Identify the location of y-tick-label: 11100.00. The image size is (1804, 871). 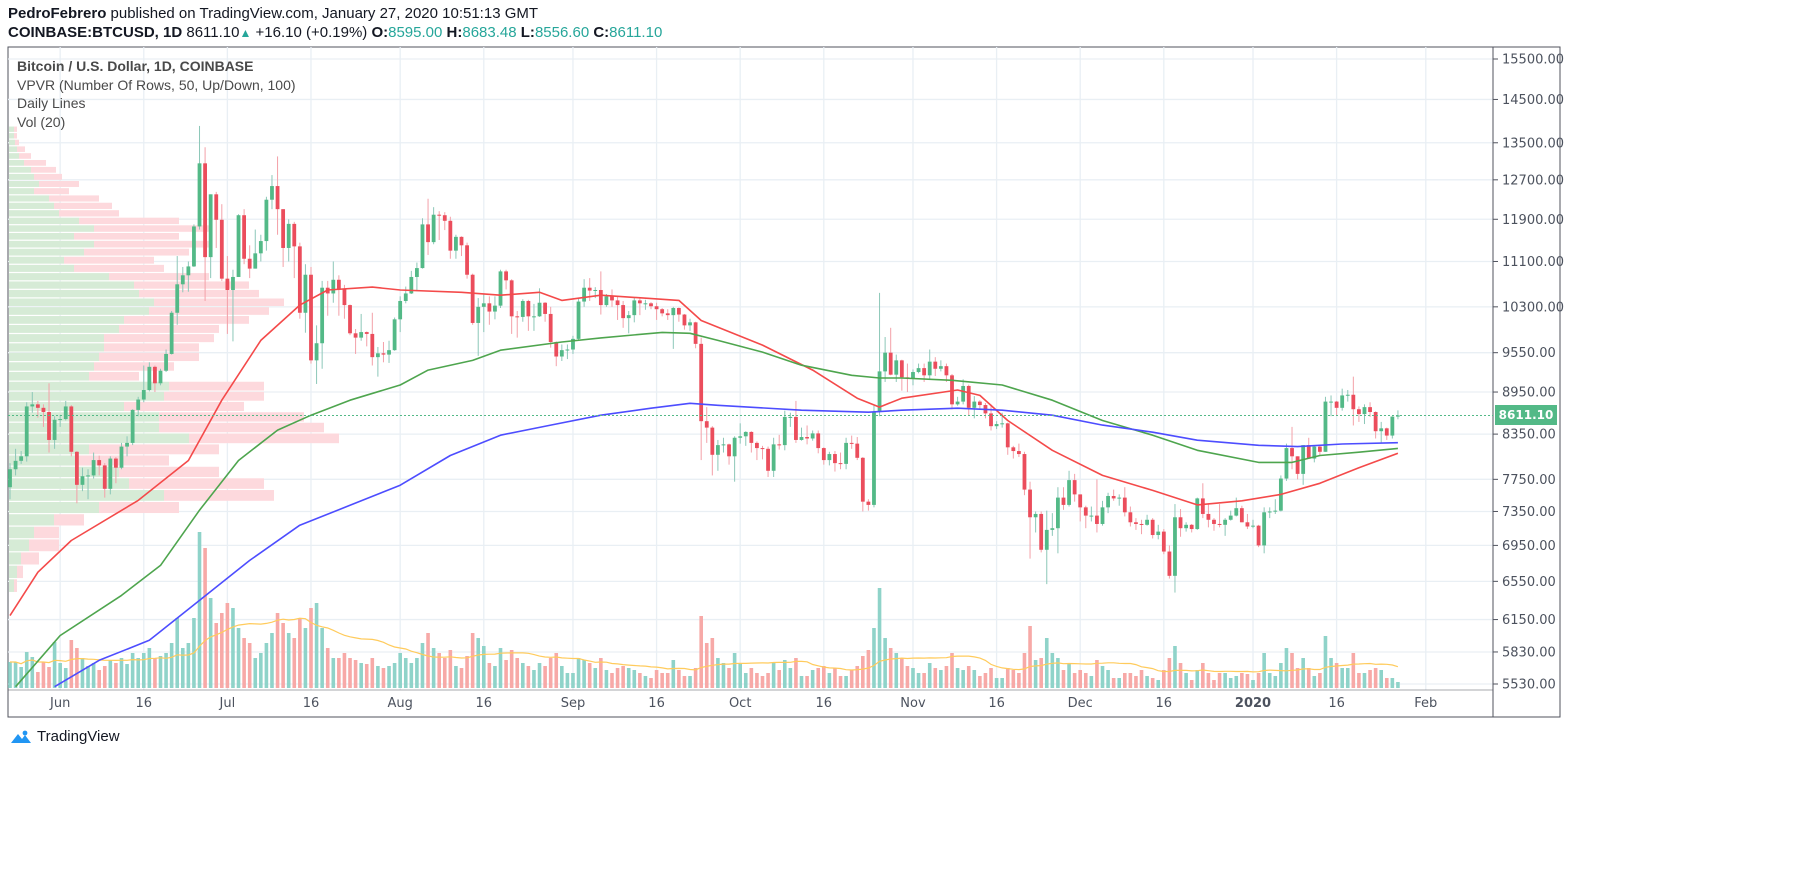
(1533, 262).